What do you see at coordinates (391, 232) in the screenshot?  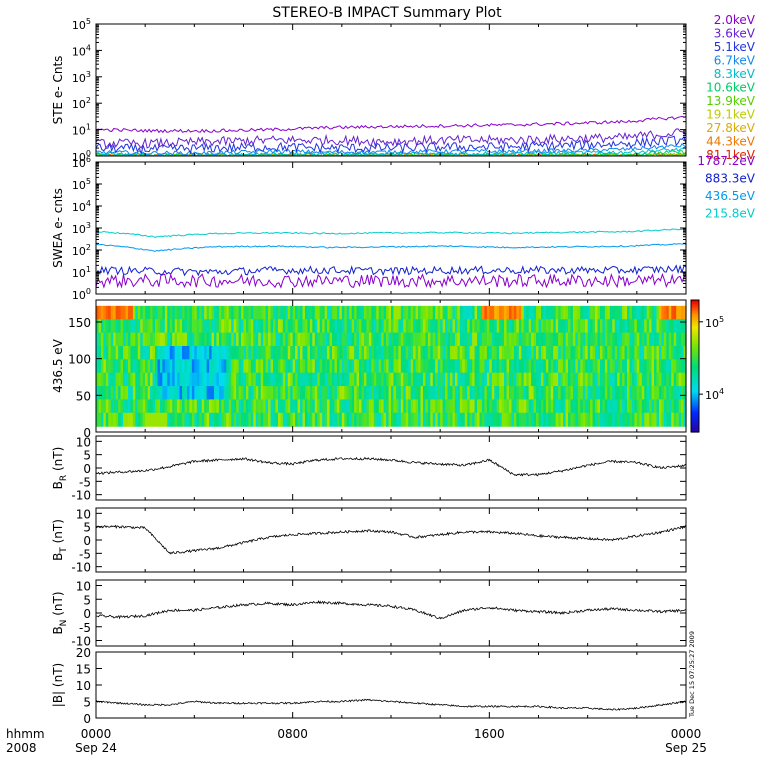 I see `series-line-215.8eV` at bounding box center [391, 232].